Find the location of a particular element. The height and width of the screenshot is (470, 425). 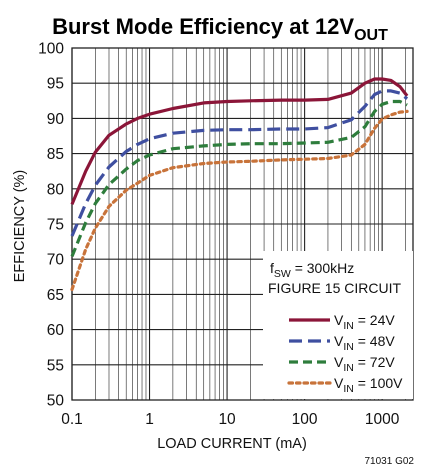

legend-label-4: VIN = 100V is located at coordinates (368, 385).